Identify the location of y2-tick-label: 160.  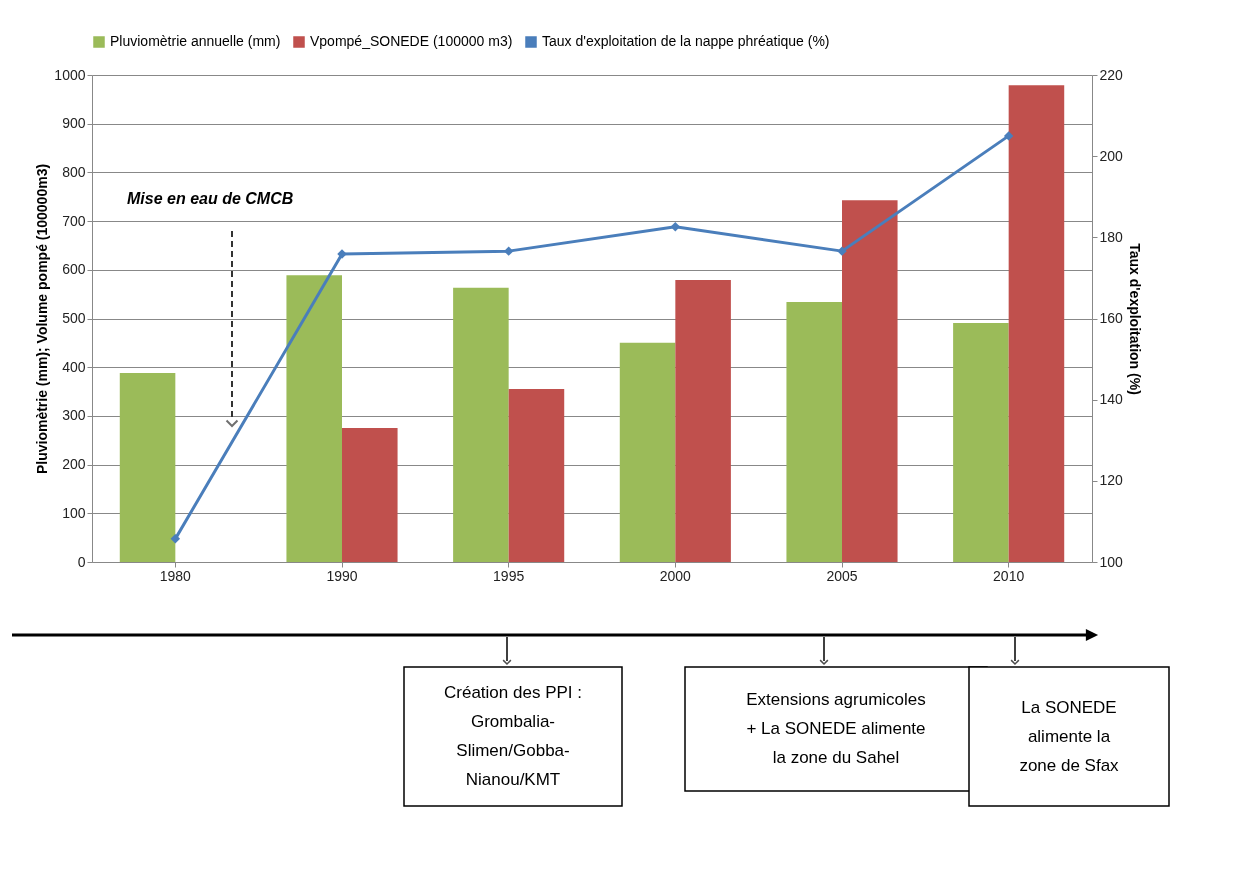
(1111, 318).